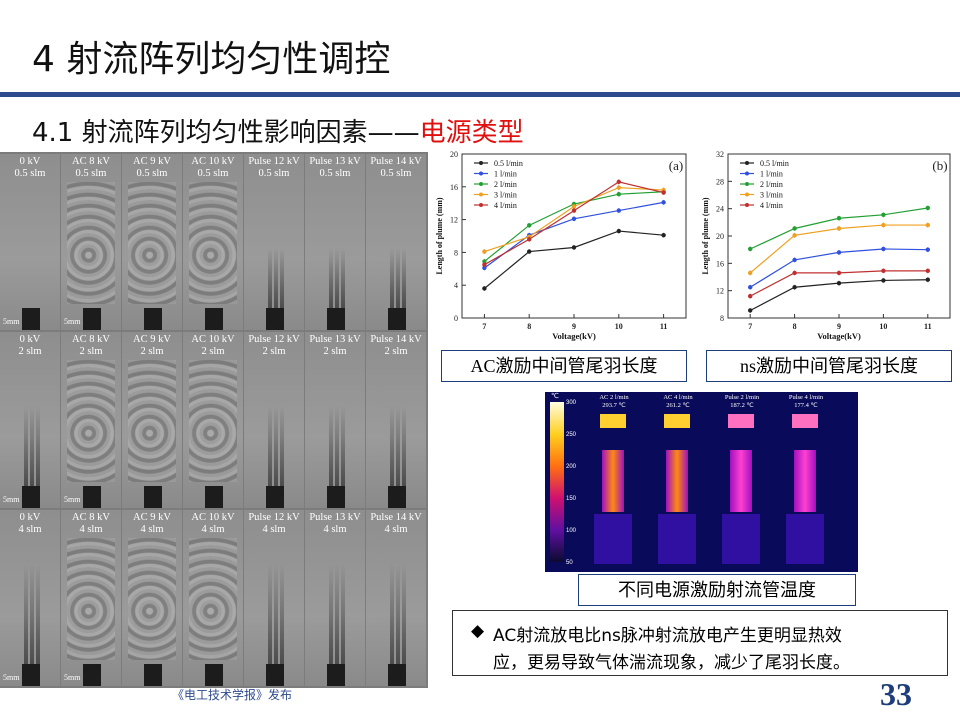 This screenshot has width=960, height=720. Describe the element at coordinates (896, 694) in the screenshot. I see `page-number: 33` at that location.